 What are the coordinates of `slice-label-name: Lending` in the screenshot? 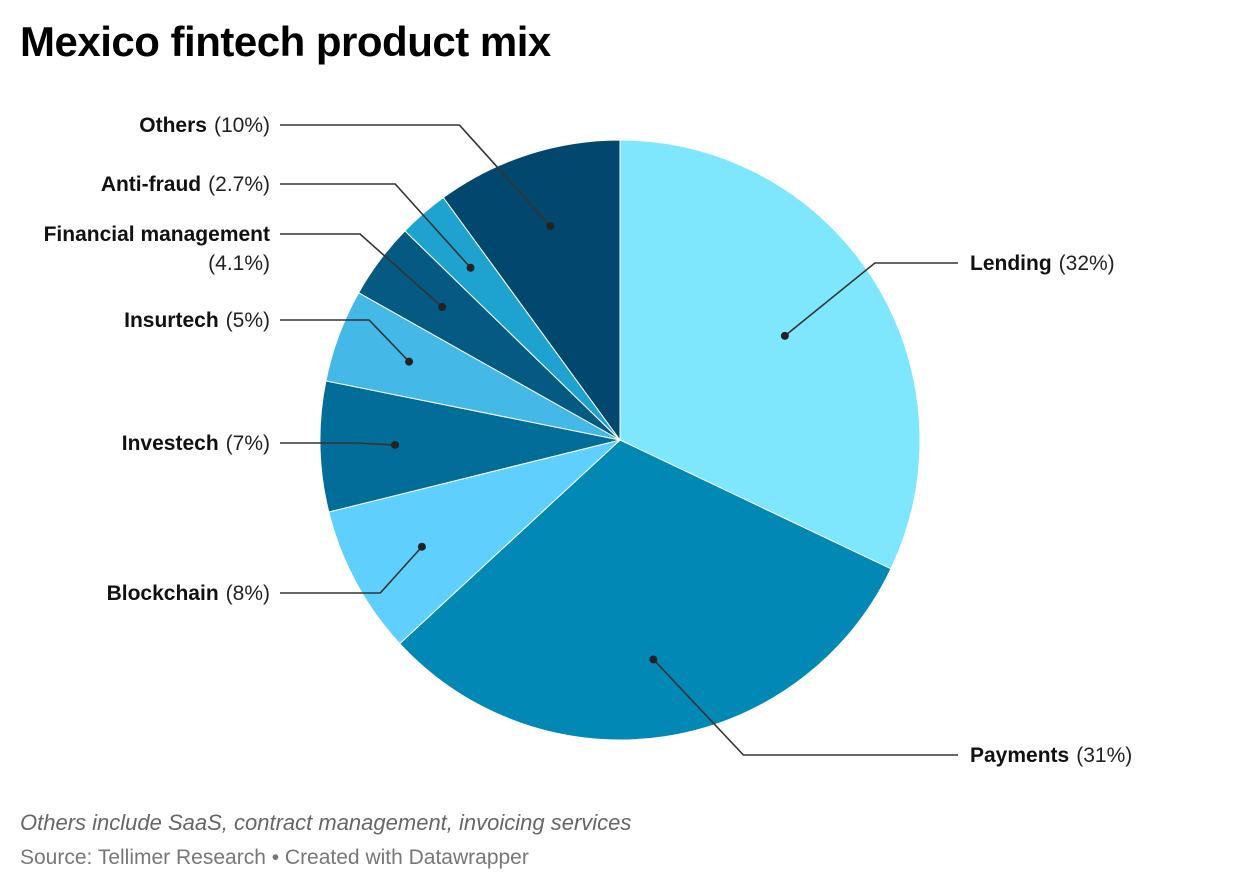 It's located at (1011, 263).